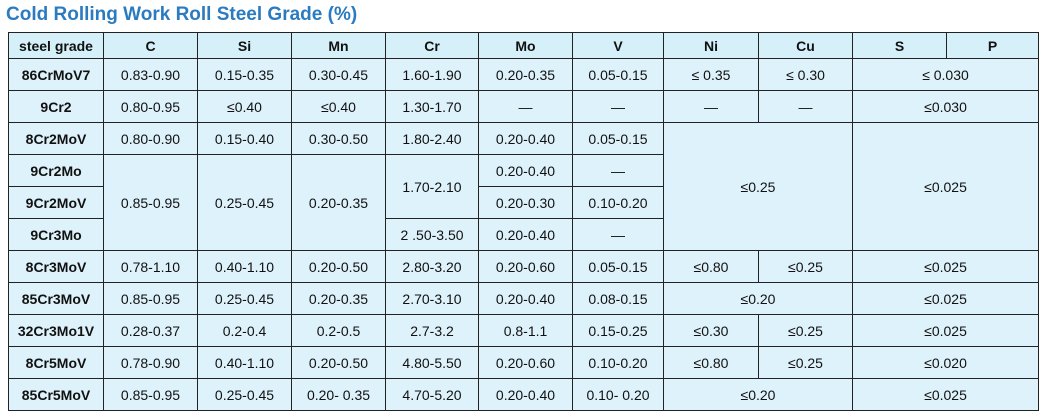 This screenshot has height=418, width=1044. What do you see at coordinates (244, 74) in the screenshot?
I see `value-cell: 0.15-0.35` at bounding box center [244, 74].